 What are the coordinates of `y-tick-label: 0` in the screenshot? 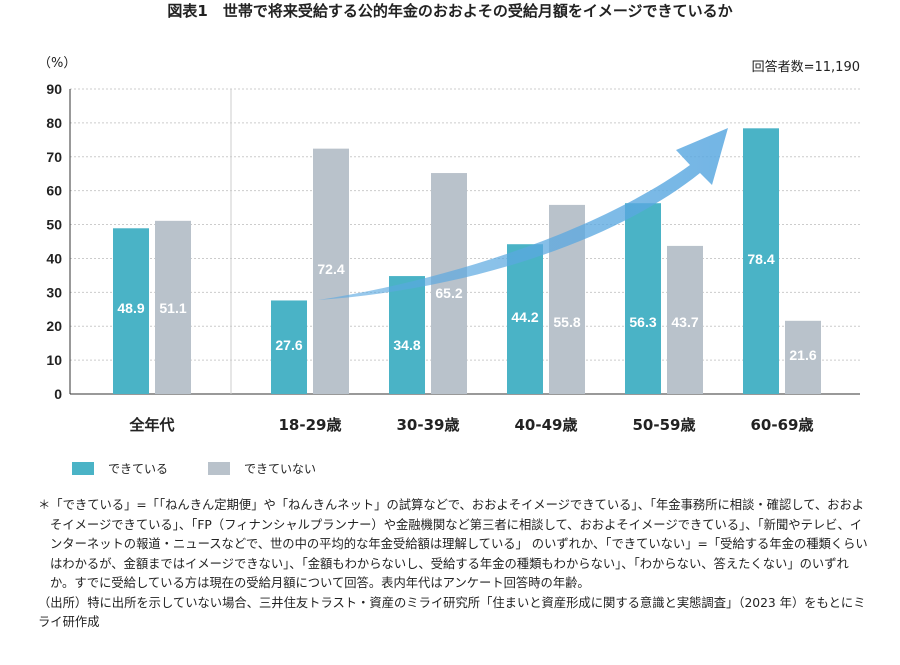 It's located at (58, 394).